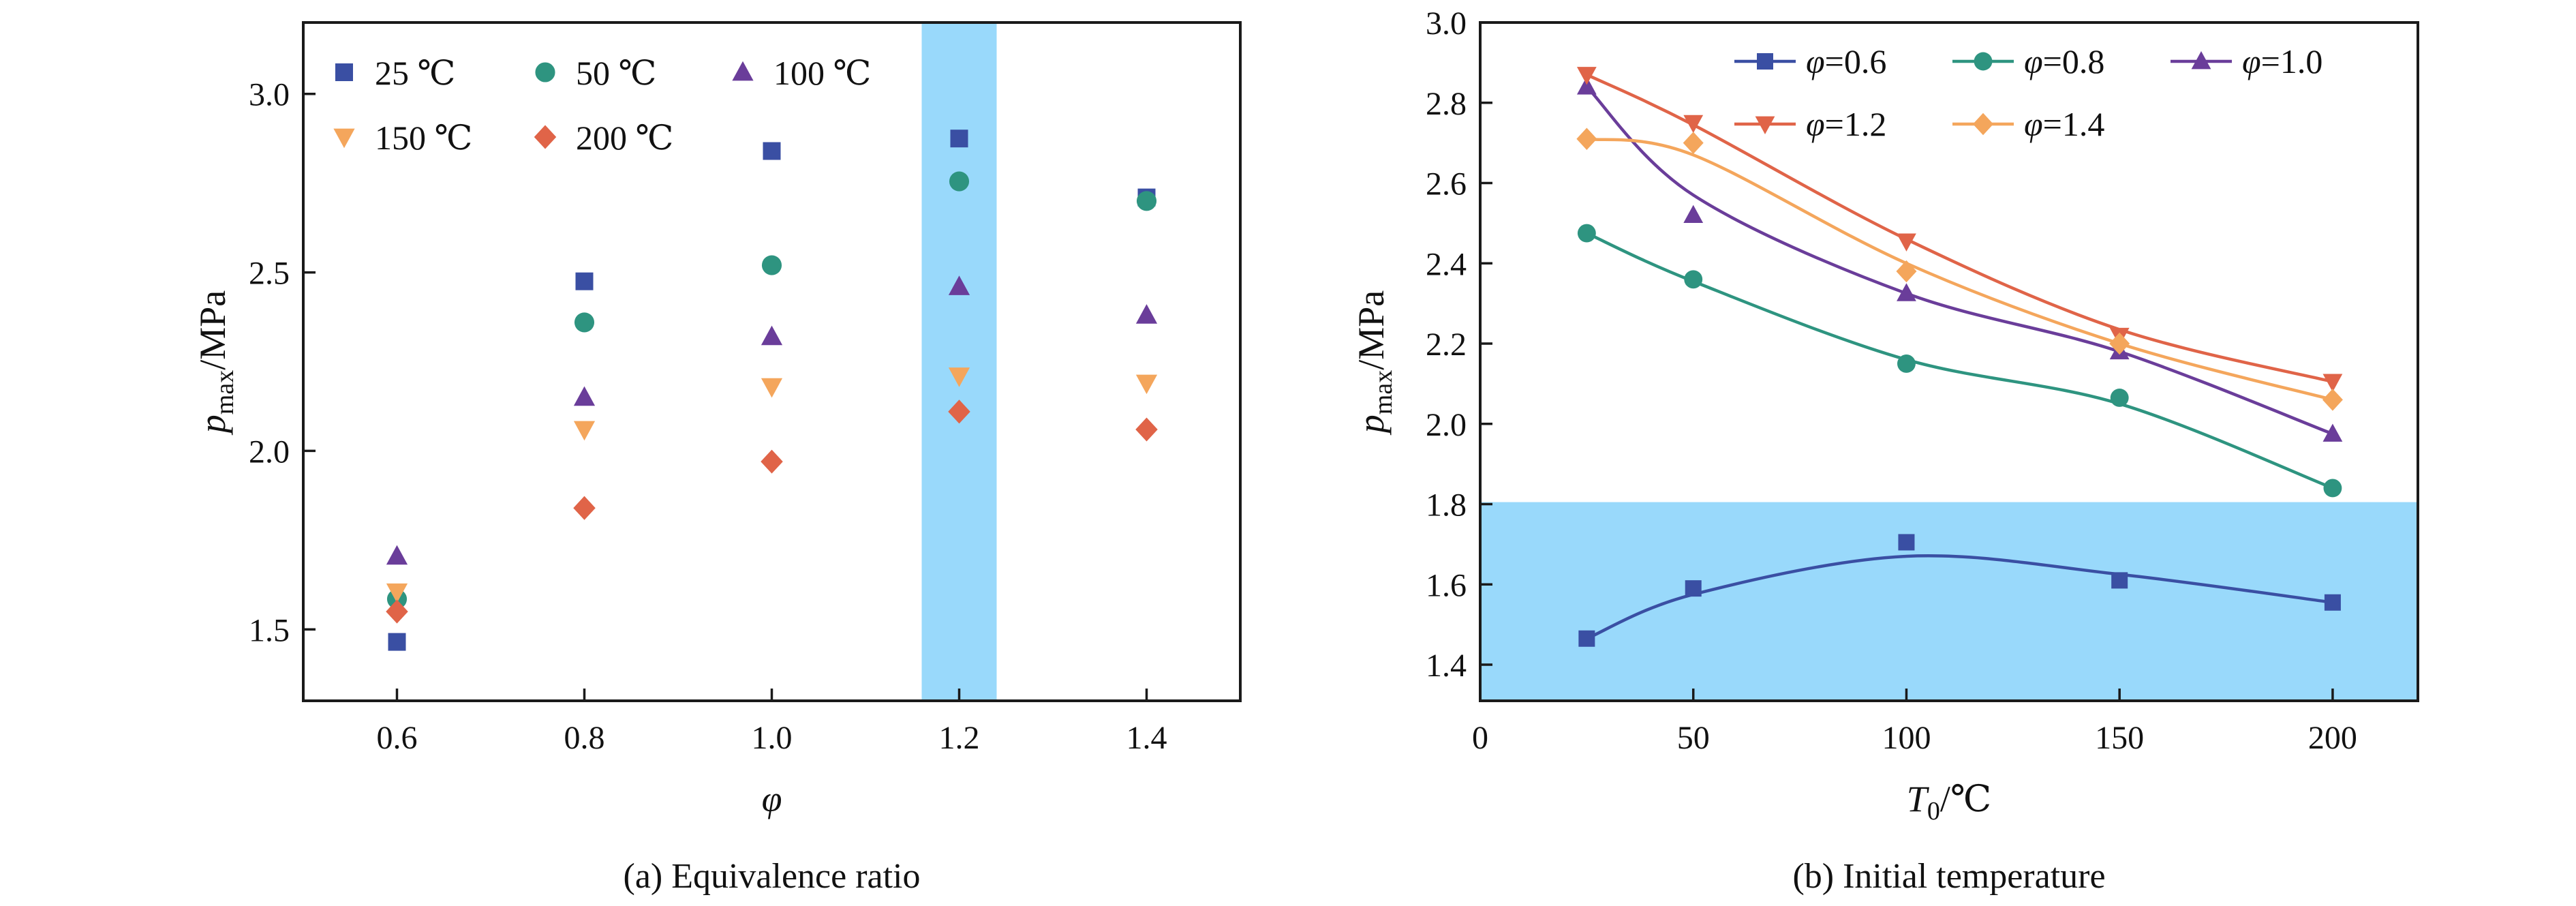 The height and width of the screenshot is (906, 2576). I want to click on y-axis-symbol: p, so click(212, 425).